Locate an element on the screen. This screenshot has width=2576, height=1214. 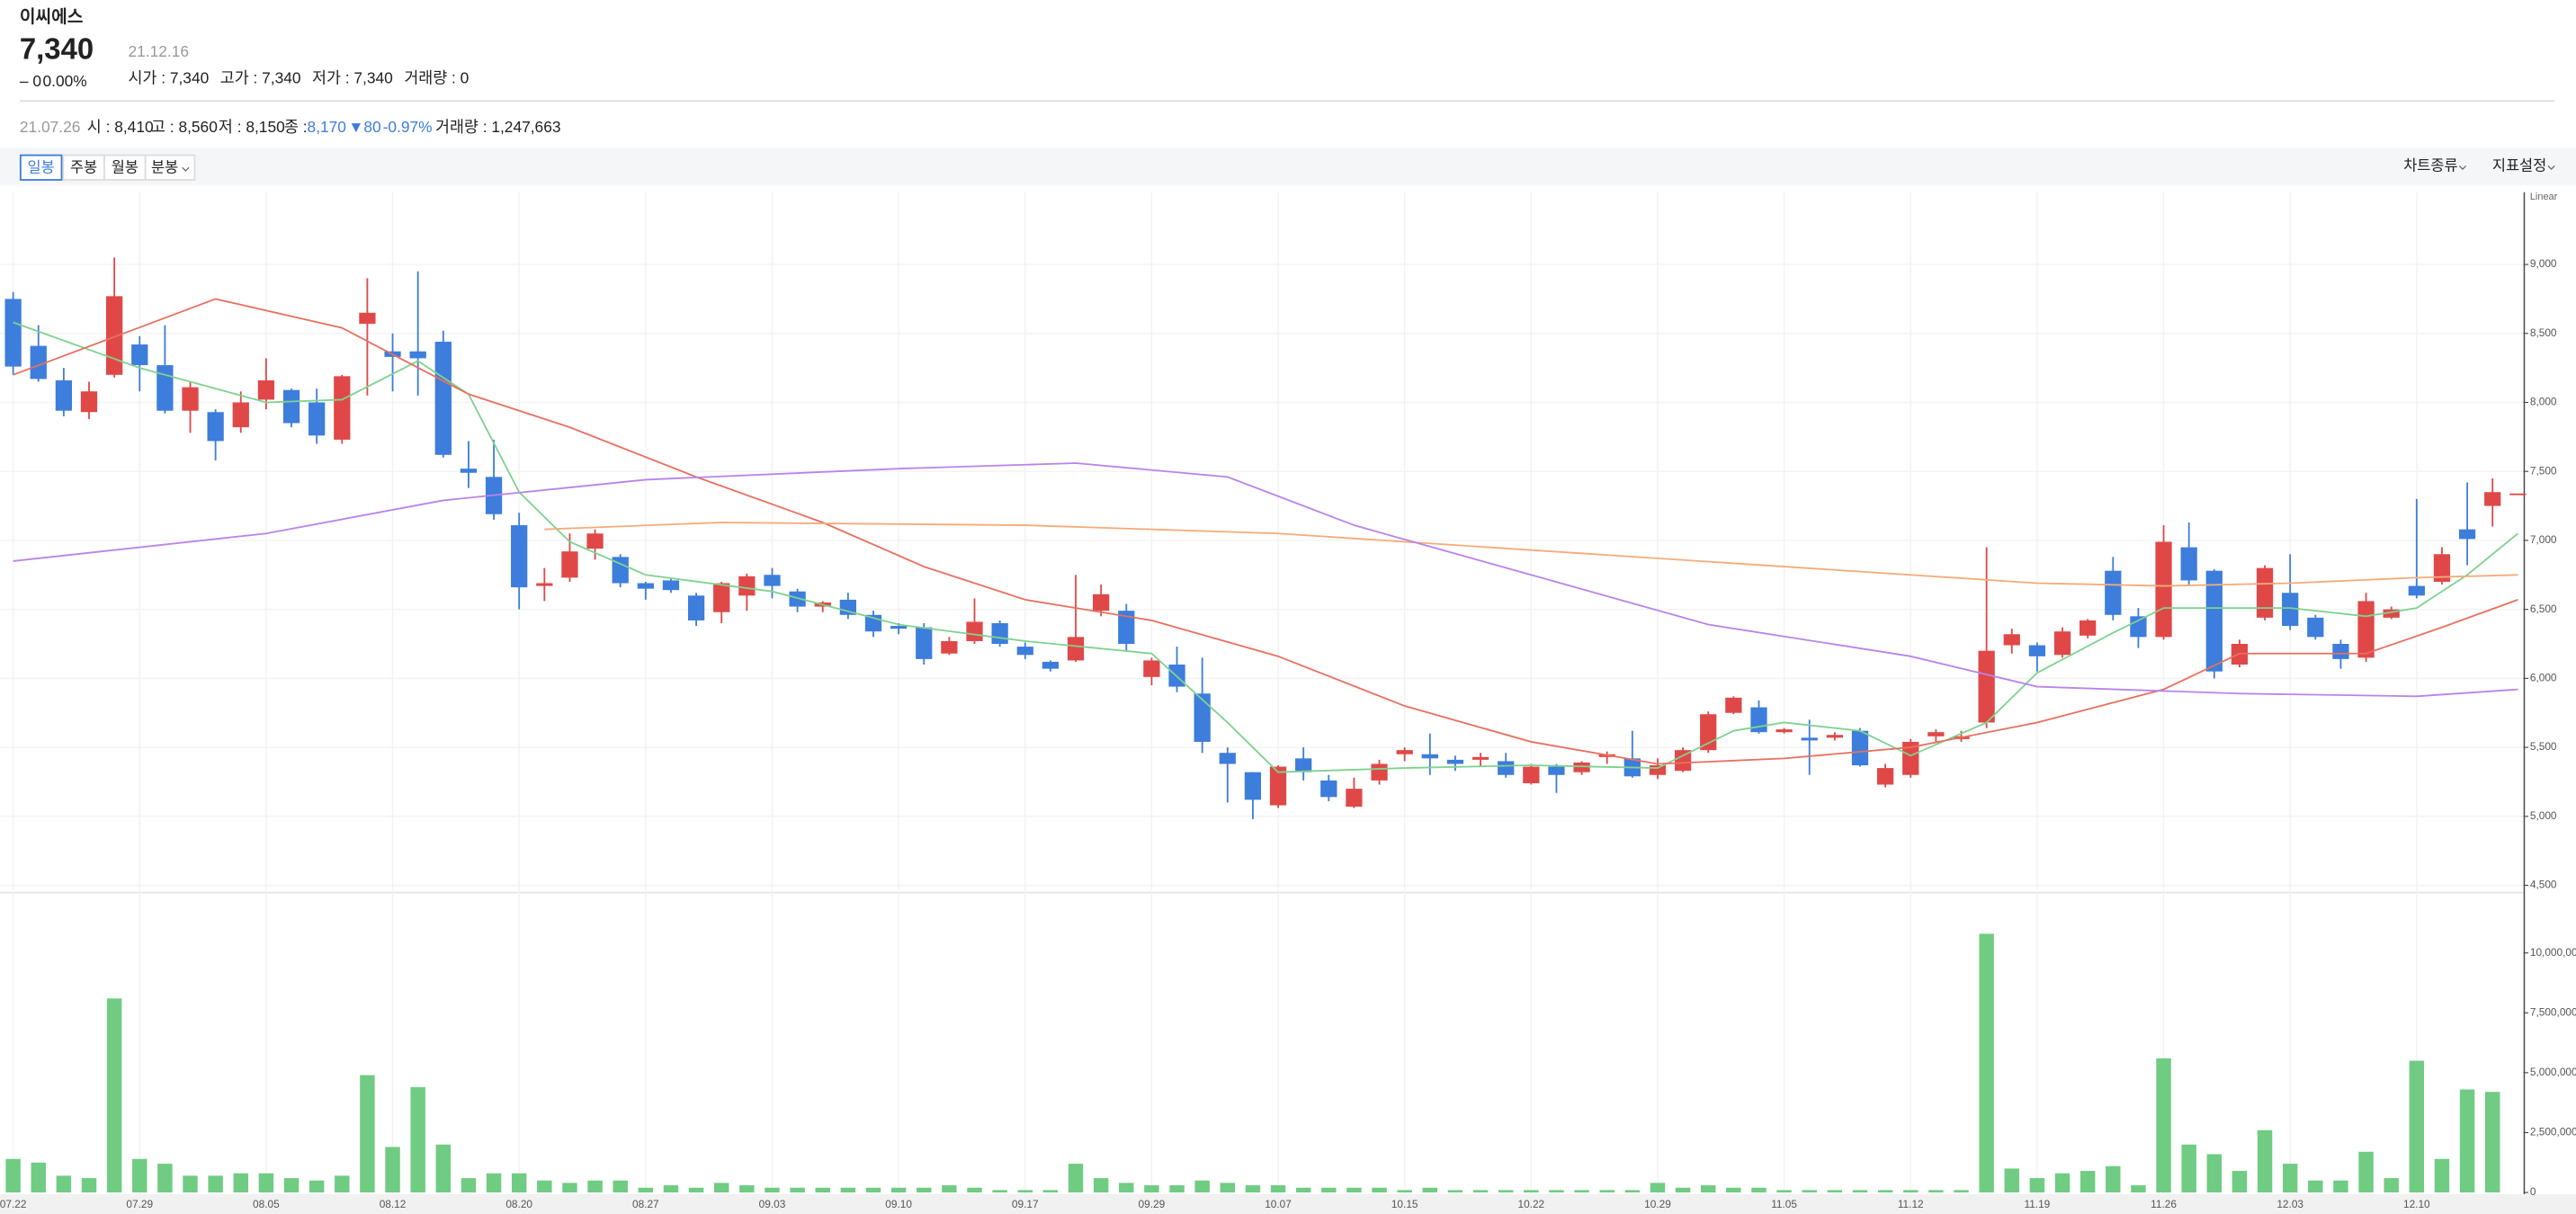
y-tick-label: 8,500 is located at coordinates (2543, 333).